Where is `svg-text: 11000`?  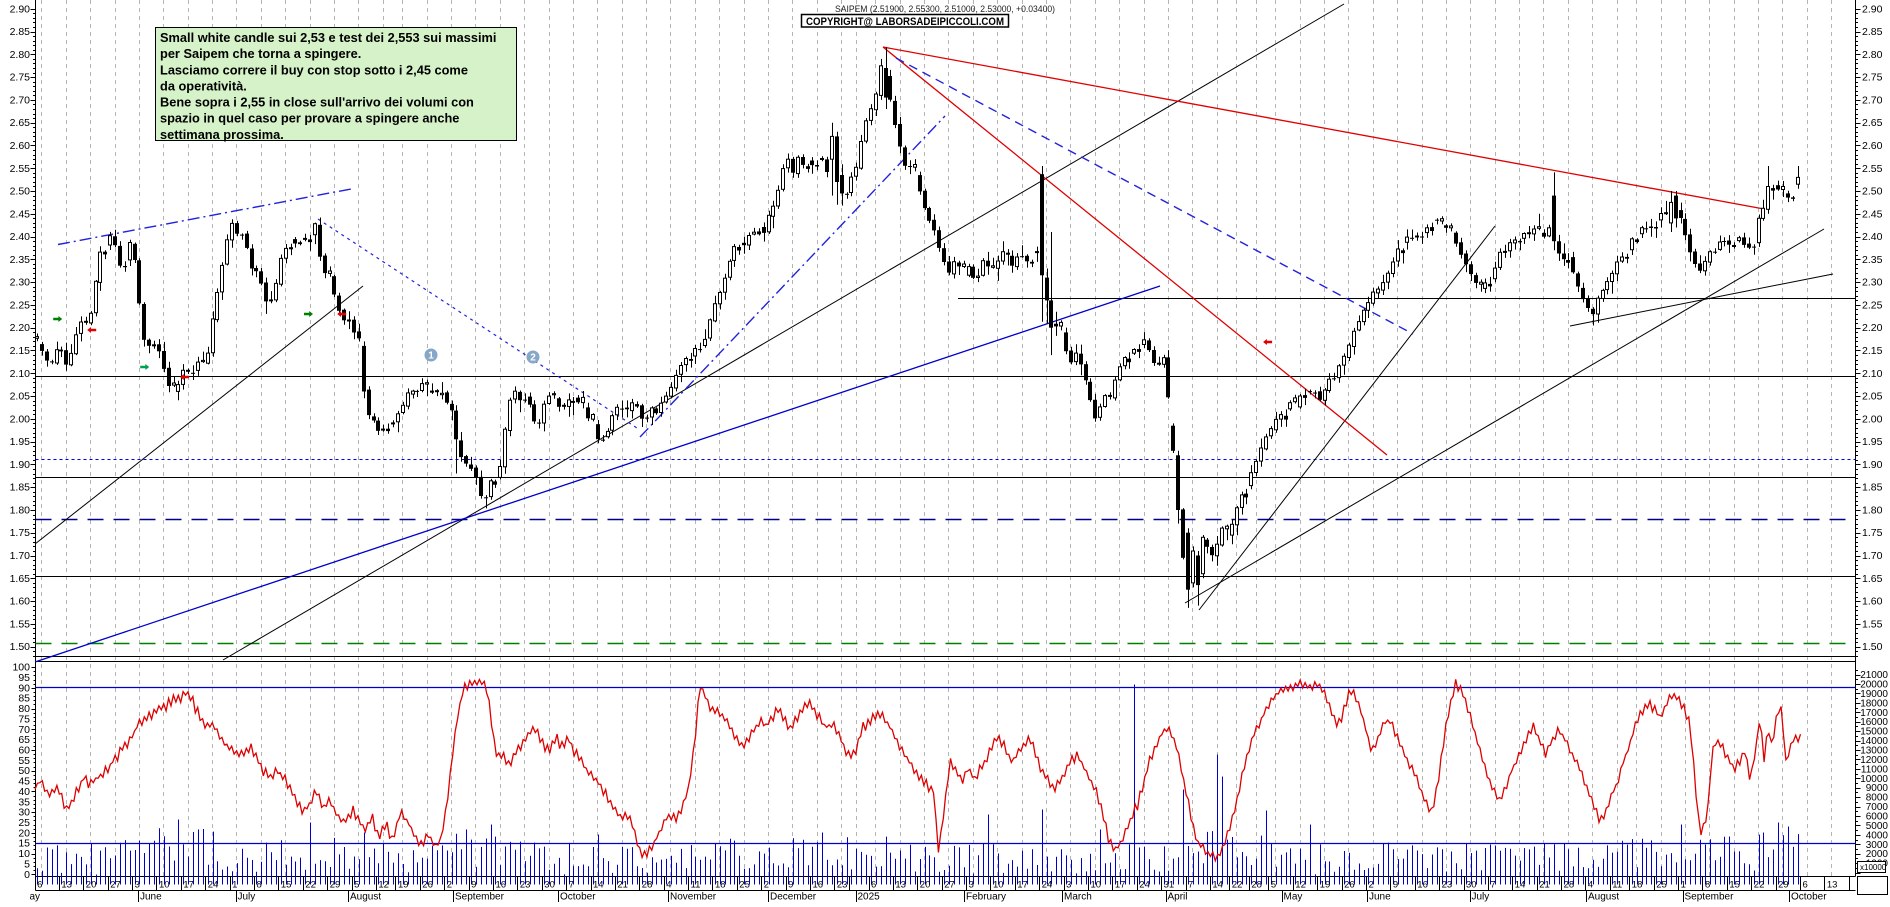
svg-text: 11000 is located at coordinates (1875, 769).